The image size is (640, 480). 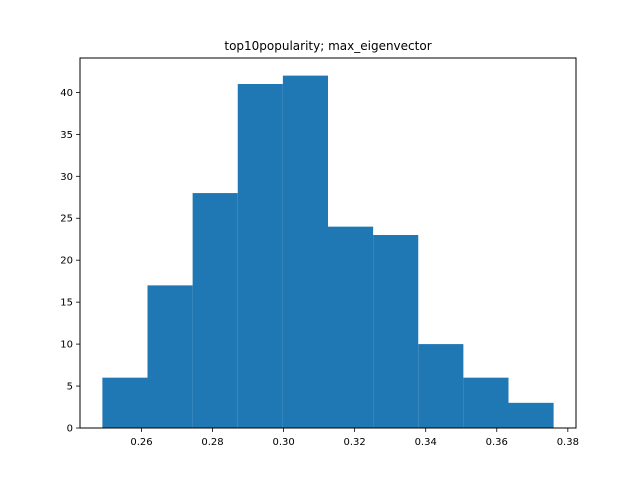 I want to click on chart-title: top10popularity; max_eigenvector, so click(x=327, y=46).